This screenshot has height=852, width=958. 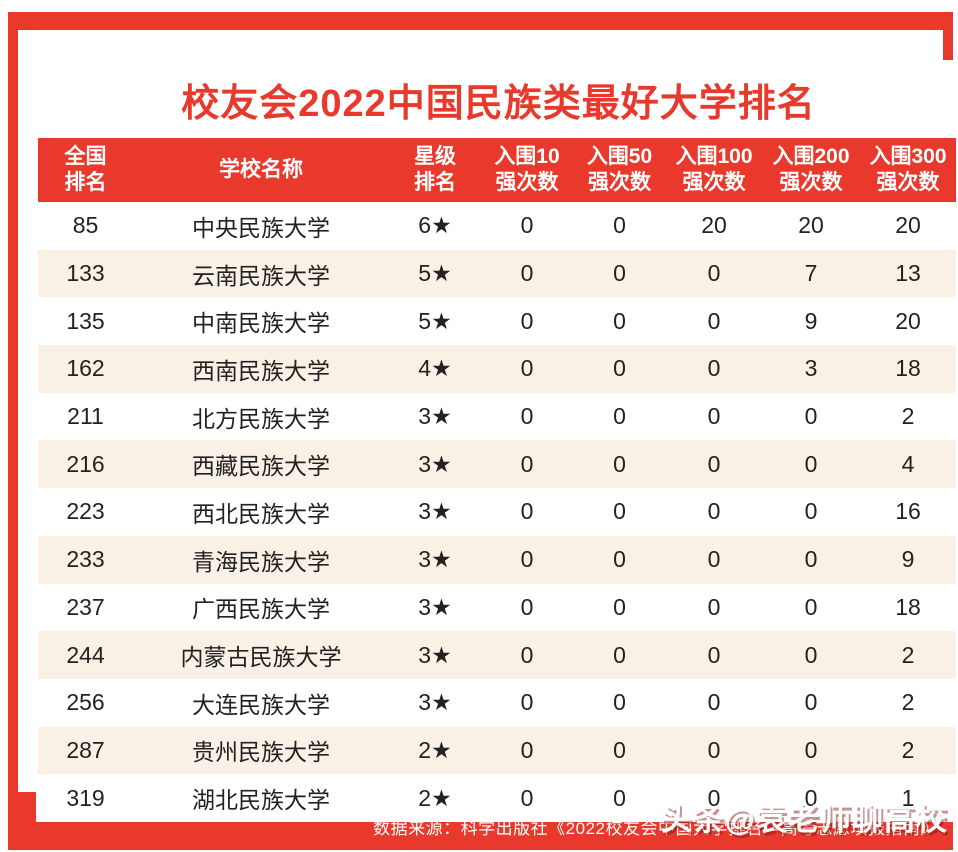 What do you see at coordinates (261, 800) in the screenshot?
I see `school-name-cell: 湖北民族大学` at bounding box center [261, 800].